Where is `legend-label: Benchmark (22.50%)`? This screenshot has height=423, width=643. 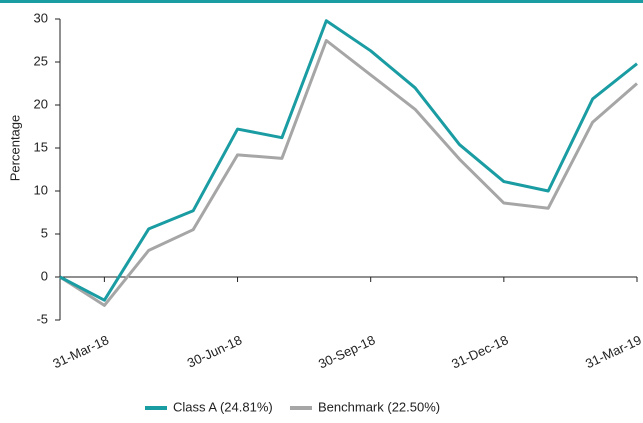 legend-label: Benchmark (22.50%) is located at coordinates (379, 406).